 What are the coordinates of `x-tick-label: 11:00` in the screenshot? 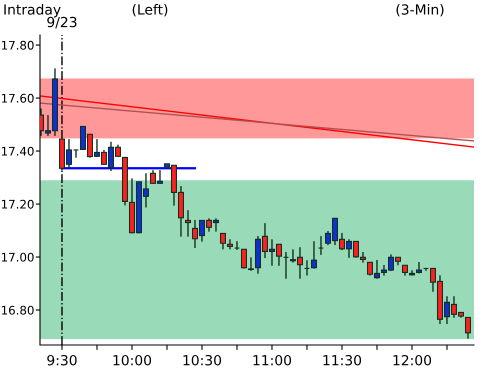 It's located at (272, 360).